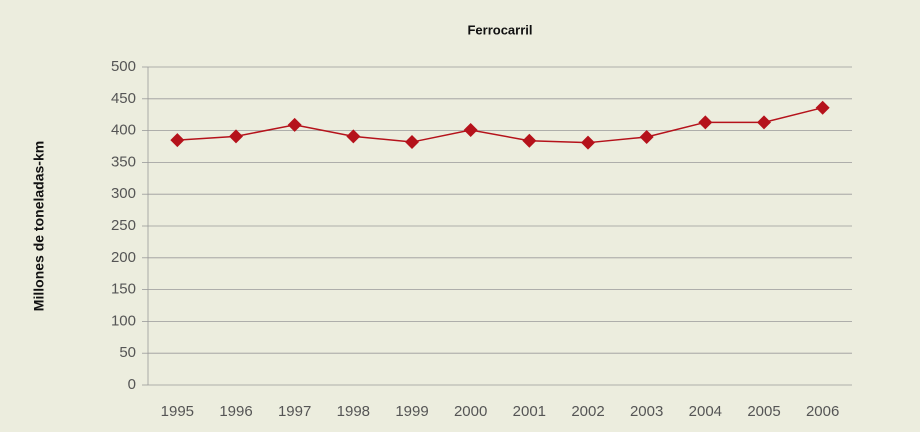 The image size is (920, 432). I want to click on x-tick-label: 2006, so click(822, 411).